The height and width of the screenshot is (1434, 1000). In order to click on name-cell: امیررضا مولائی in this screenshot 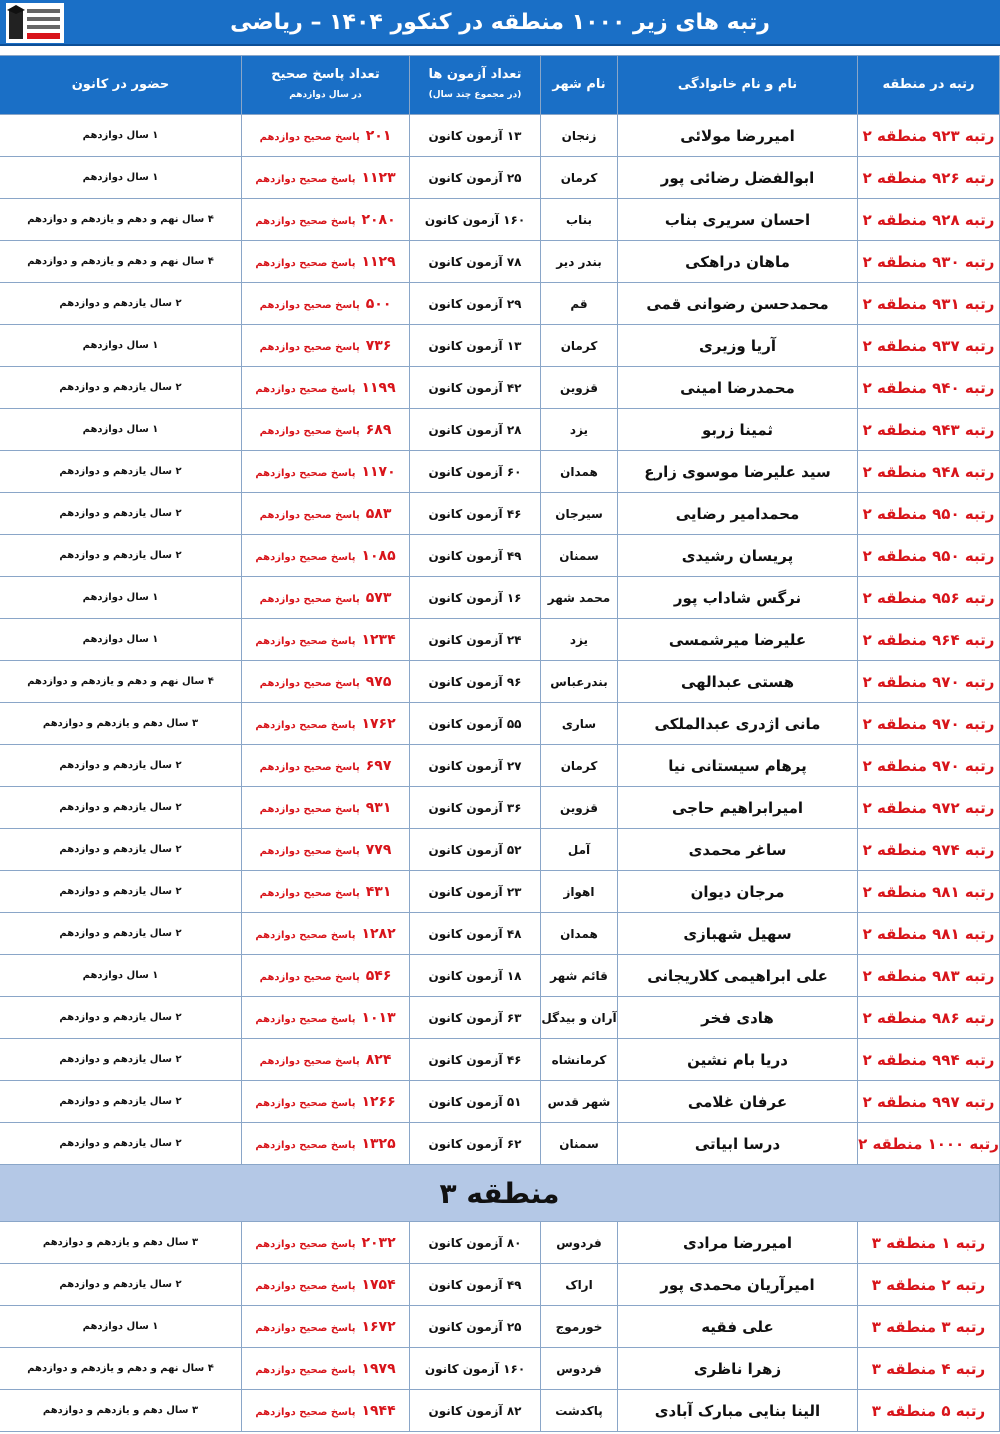, I will do `click(737, 135)`.